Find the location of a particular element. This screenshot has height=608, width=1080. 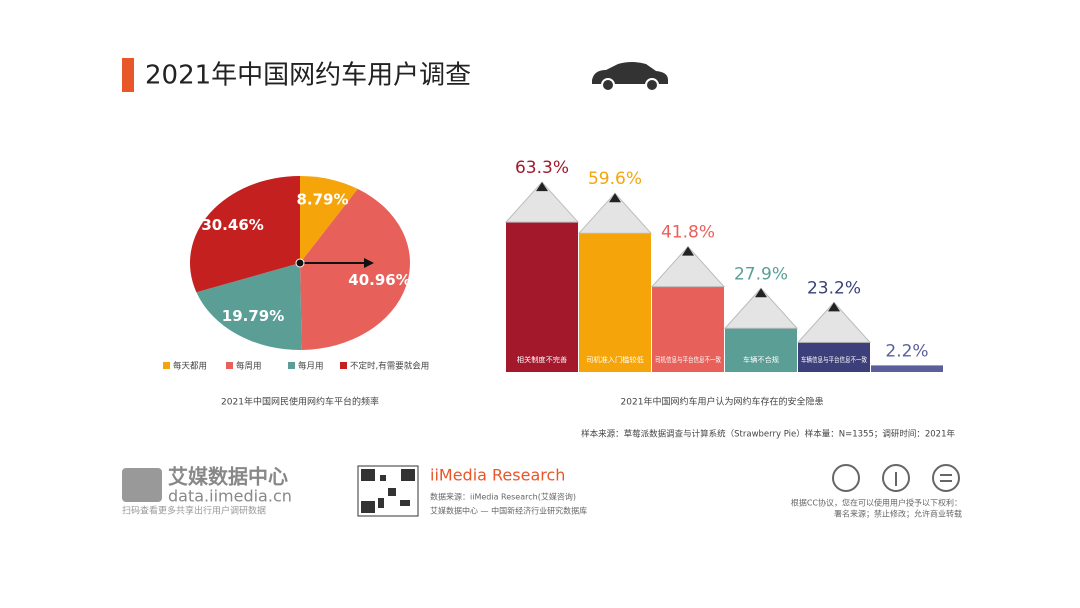

value-label: 41.8% is located at coordinates (688, 233).